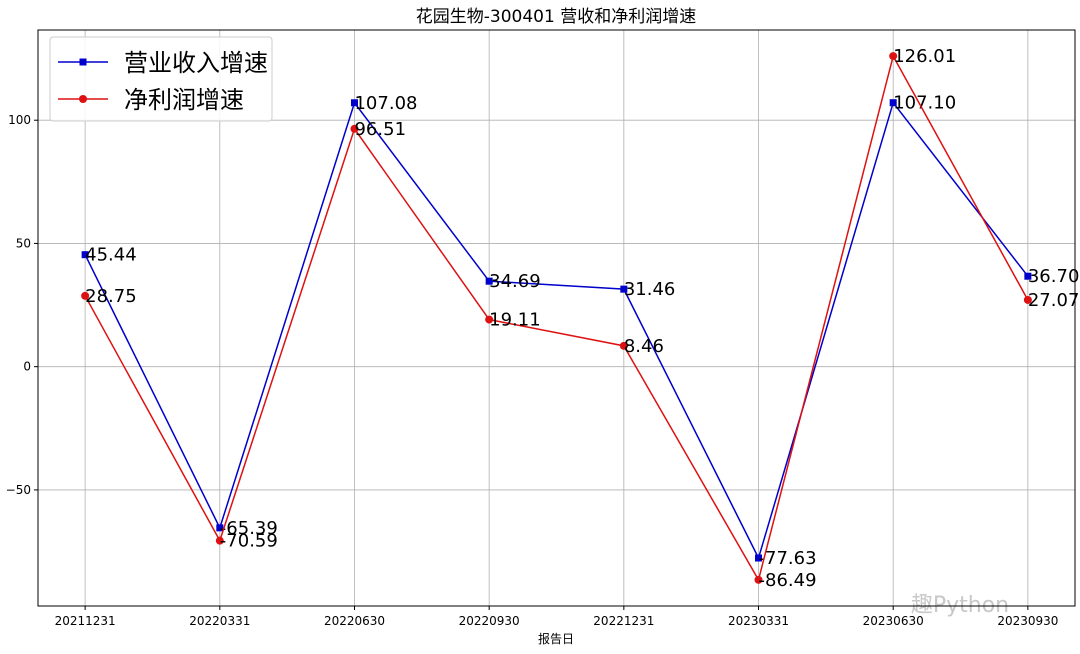 This screenshot has height=654, width=1080. What do you see at coordinates (924, 103) in the screenshot?
I see `value-label: 107.10` at bounding box center [924, 103].